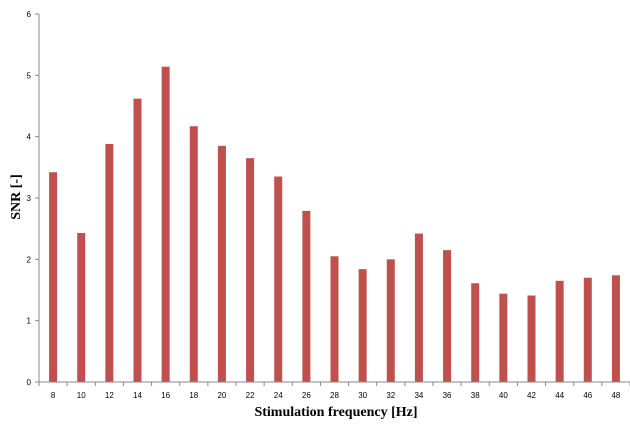  What do you see at coordinates (335, 412) in the screenshot?
I see `x-axis-title: Stimulation frequency [Hz]` at bounding box center [335, 412].